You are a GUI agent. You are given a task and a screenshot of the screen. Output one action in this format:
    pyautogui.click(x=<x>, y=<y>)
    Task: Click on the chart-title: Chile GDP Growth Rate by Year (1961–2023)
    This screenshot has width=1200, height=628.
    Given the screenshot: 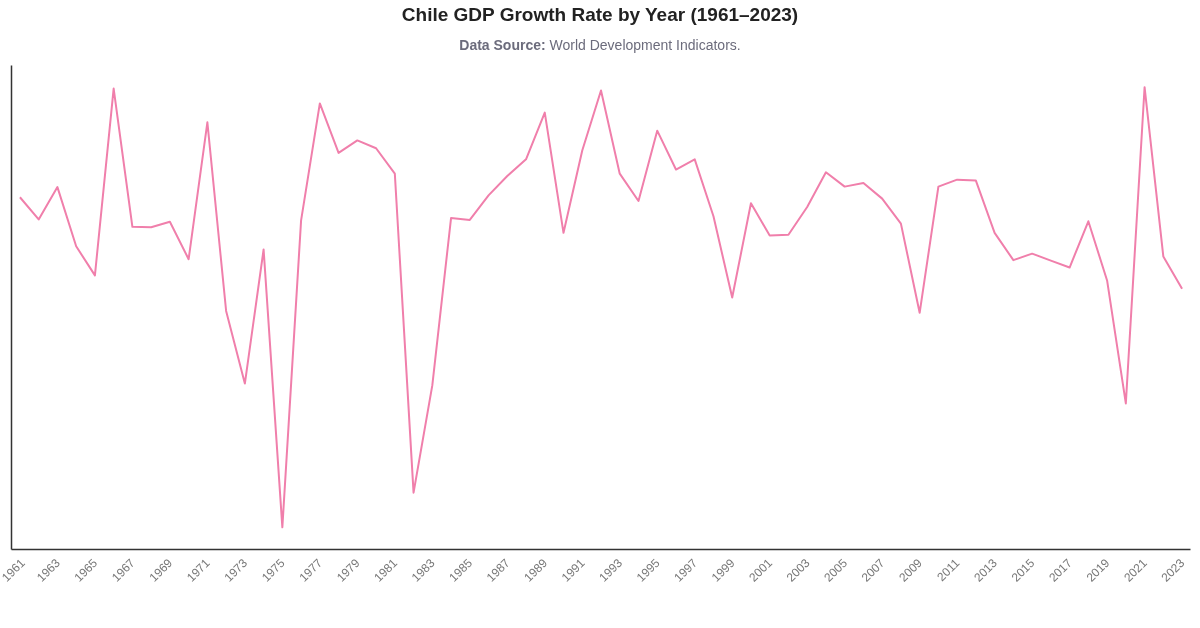 What is the action you would take?
    pyautogui.click(x=600, y=15)
    